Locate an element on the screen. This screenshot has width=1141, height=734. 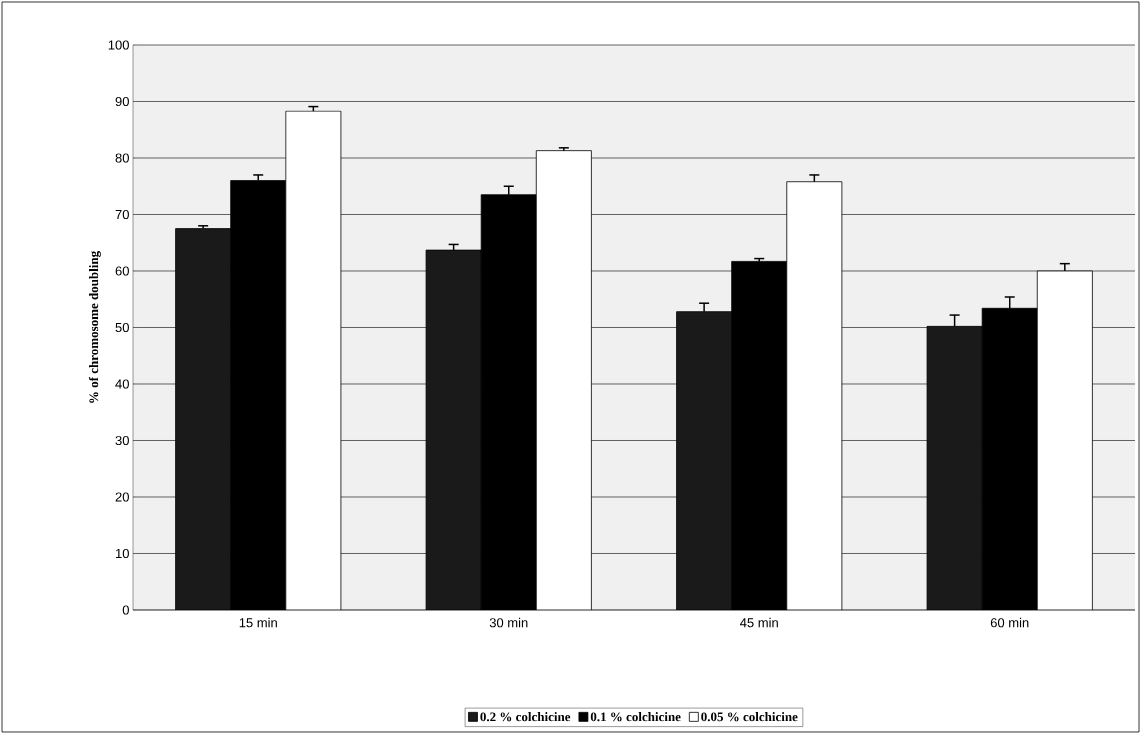
y-axis-title: % of chromosome doubling is located at coordinates (94, 327).